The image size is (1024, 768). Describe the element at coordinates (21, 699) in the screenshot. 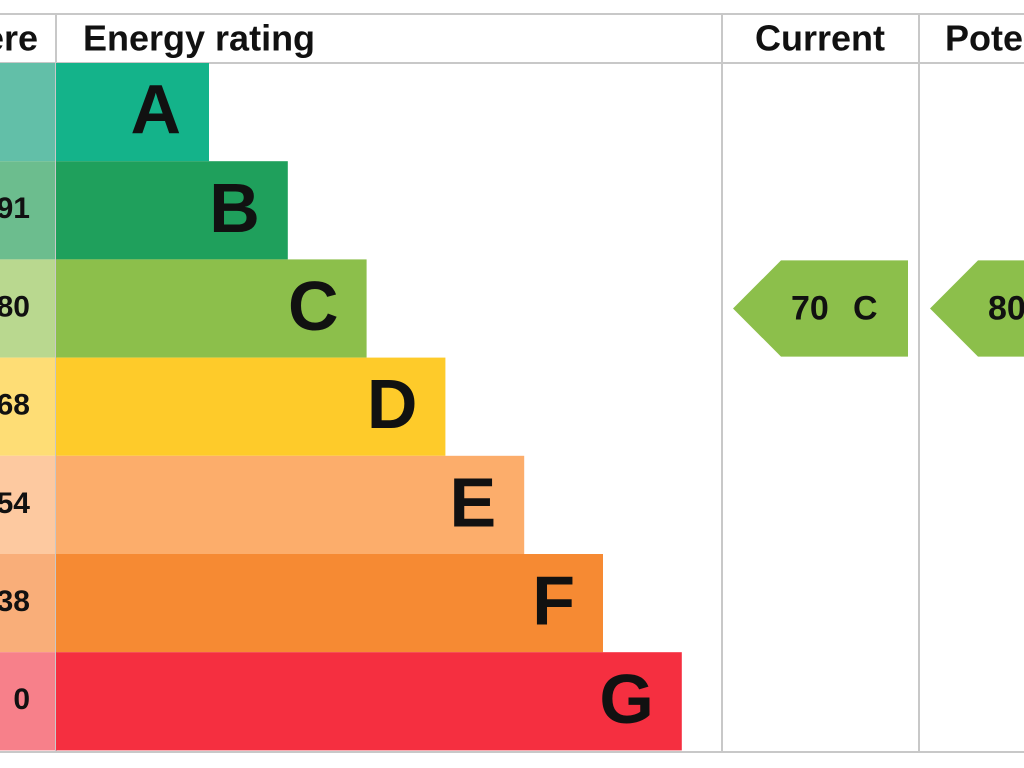

I see `score-label: 0` at that location.